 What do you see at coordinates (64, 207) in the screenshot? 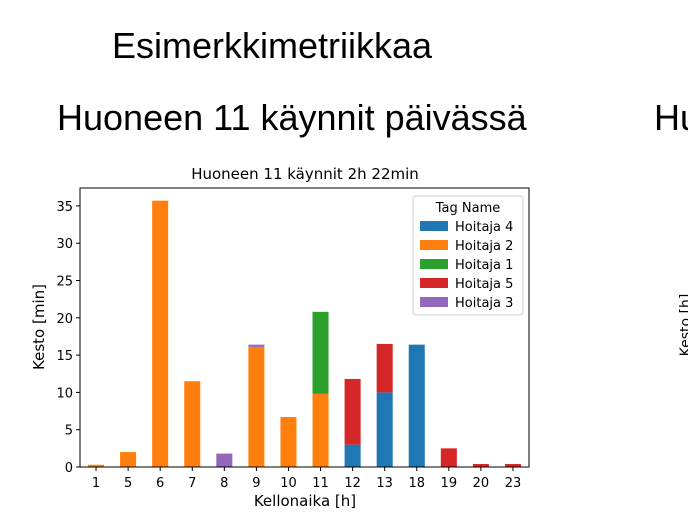
I see `y-tick-label: 35` at bounding box center [64, 207].